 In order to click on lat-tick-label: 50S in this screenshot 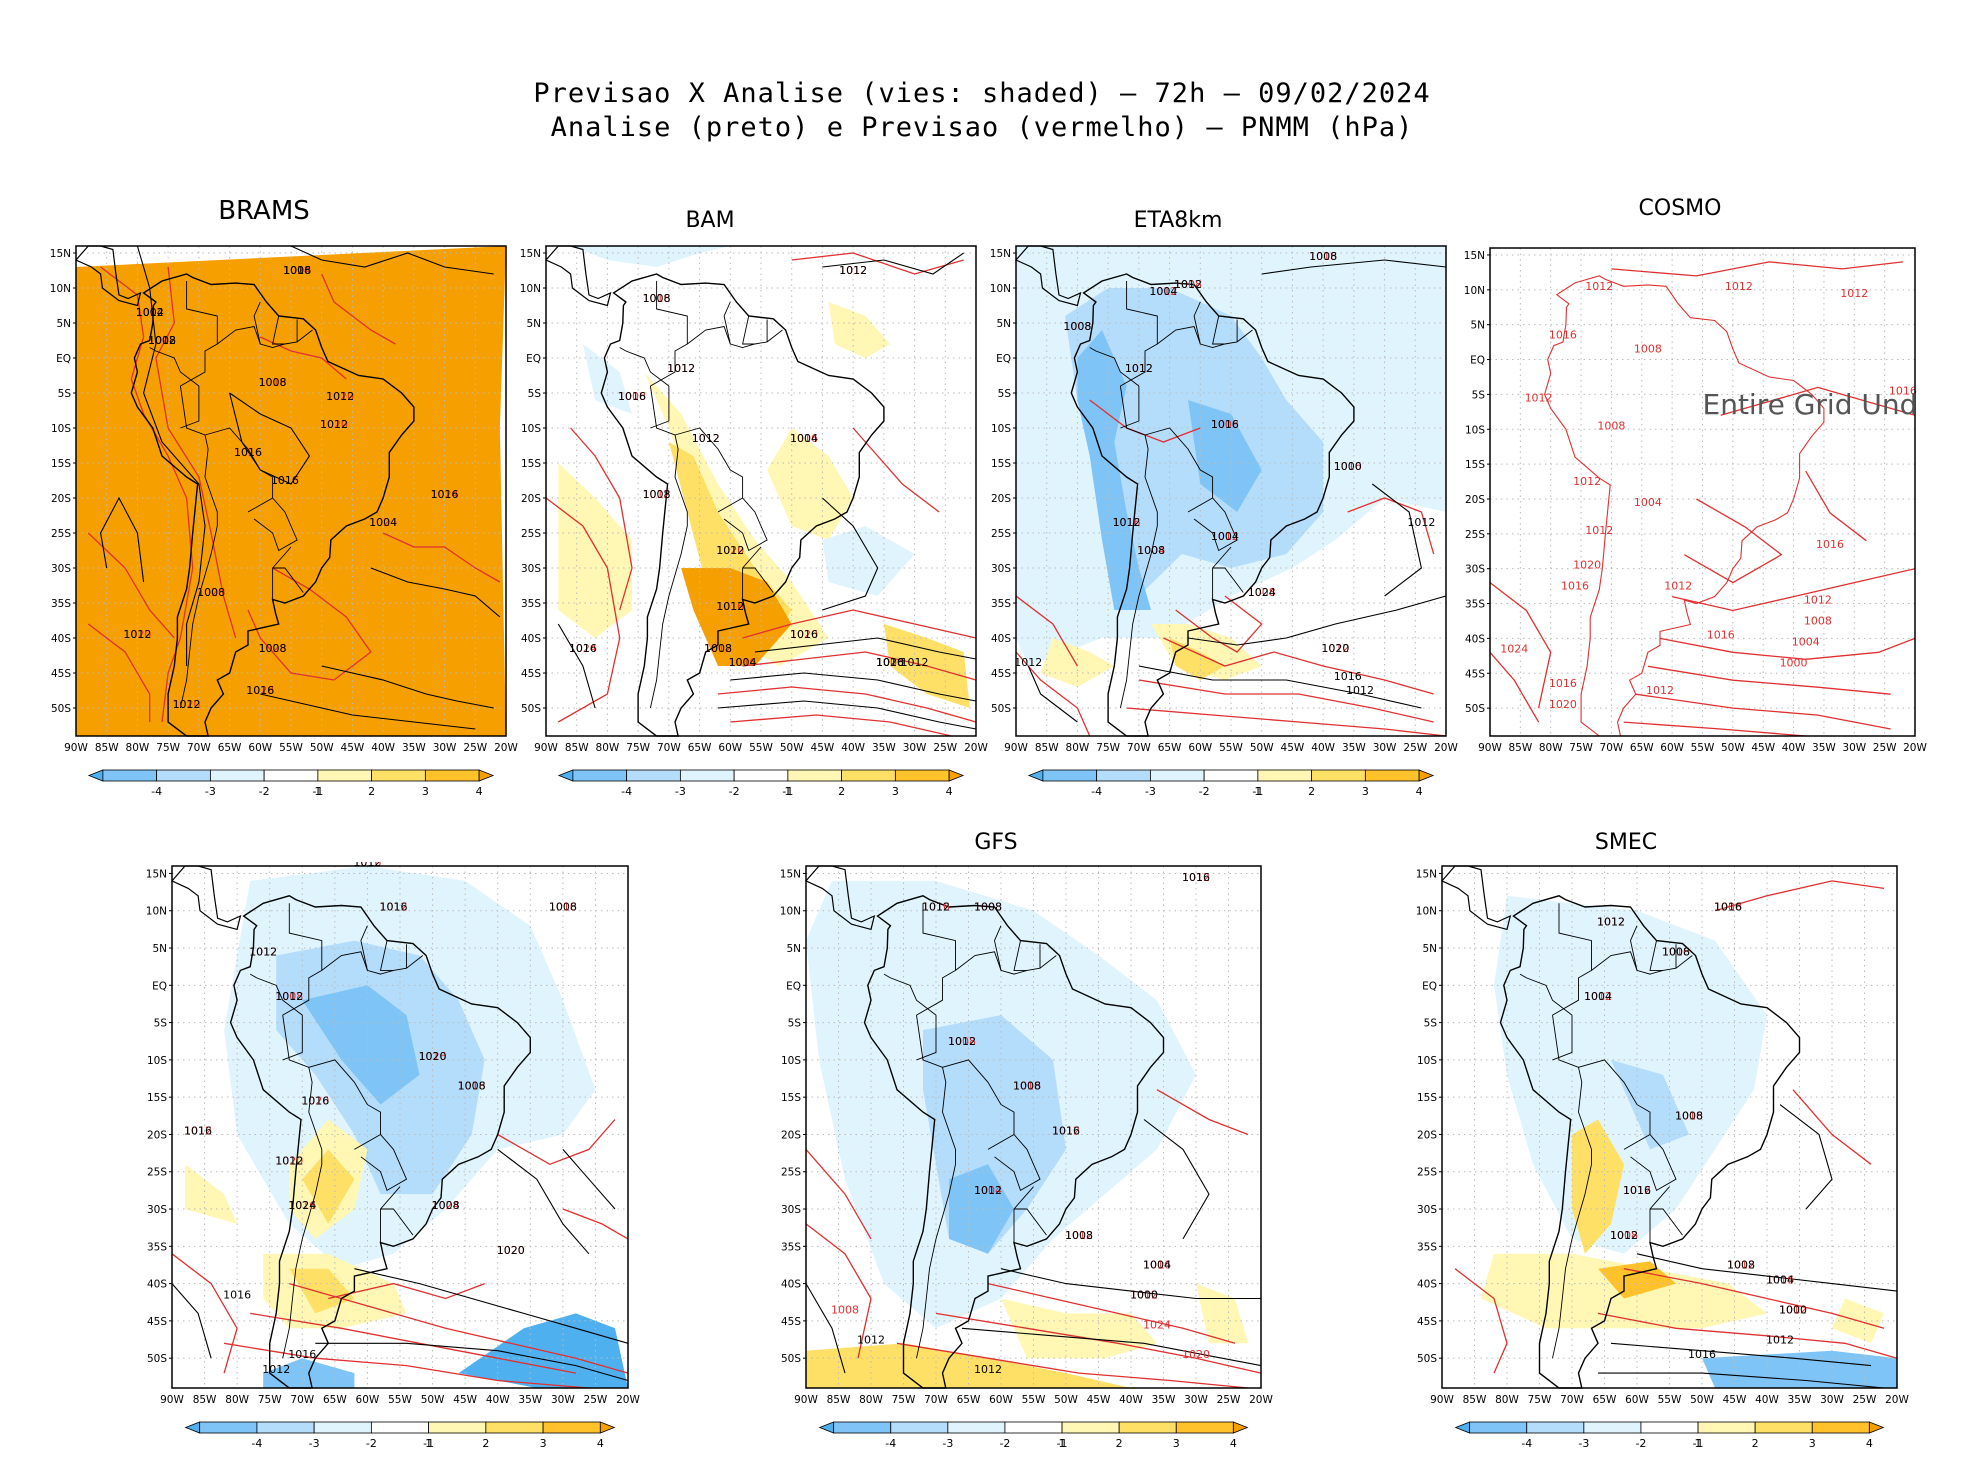, I will do `click(791, 1359)`.